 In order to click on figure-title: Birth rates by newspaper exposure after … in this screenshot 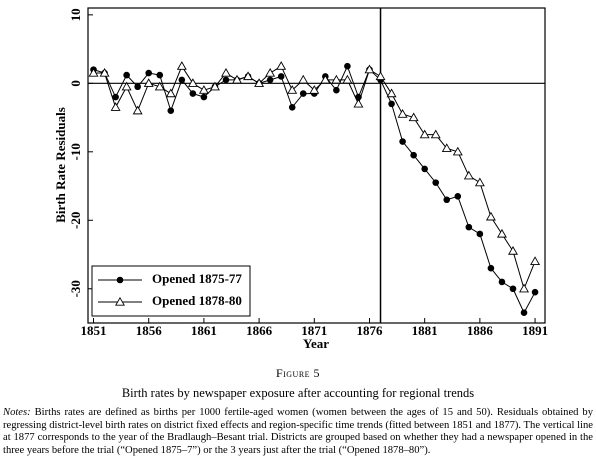, I will do `click(298, 393)`.